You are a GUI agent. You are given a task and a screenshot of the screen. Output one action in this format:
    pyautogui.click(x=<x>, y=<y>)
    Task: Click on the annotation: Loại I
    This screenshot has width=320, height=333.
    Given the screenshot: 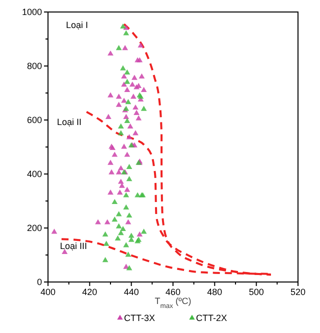 What is the action you would take?
    pyautogui.click(x=77, y=25)
    